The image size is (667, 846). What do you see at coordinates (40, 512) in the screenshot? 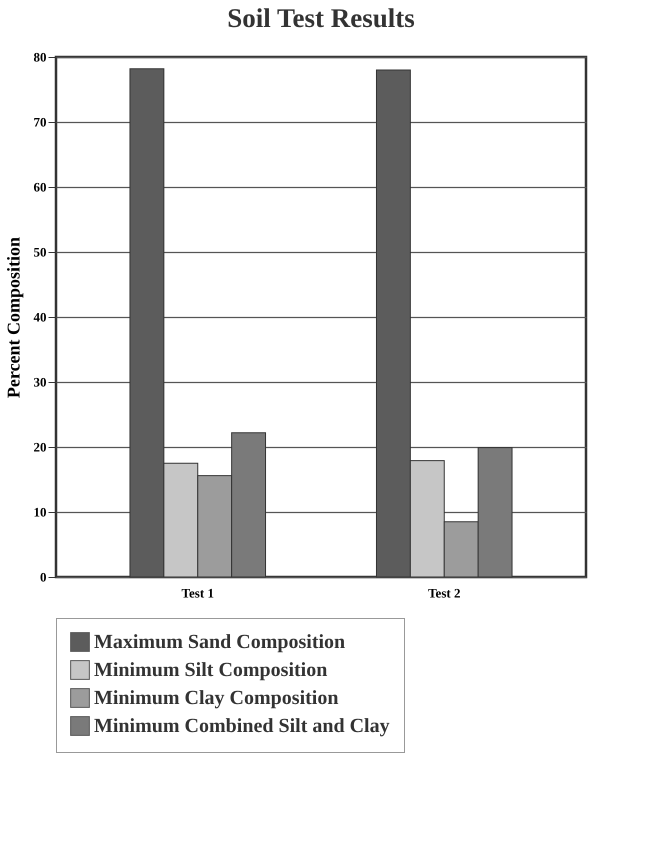
I see `y-tick-label: 10` at bounding box center [40, 512].